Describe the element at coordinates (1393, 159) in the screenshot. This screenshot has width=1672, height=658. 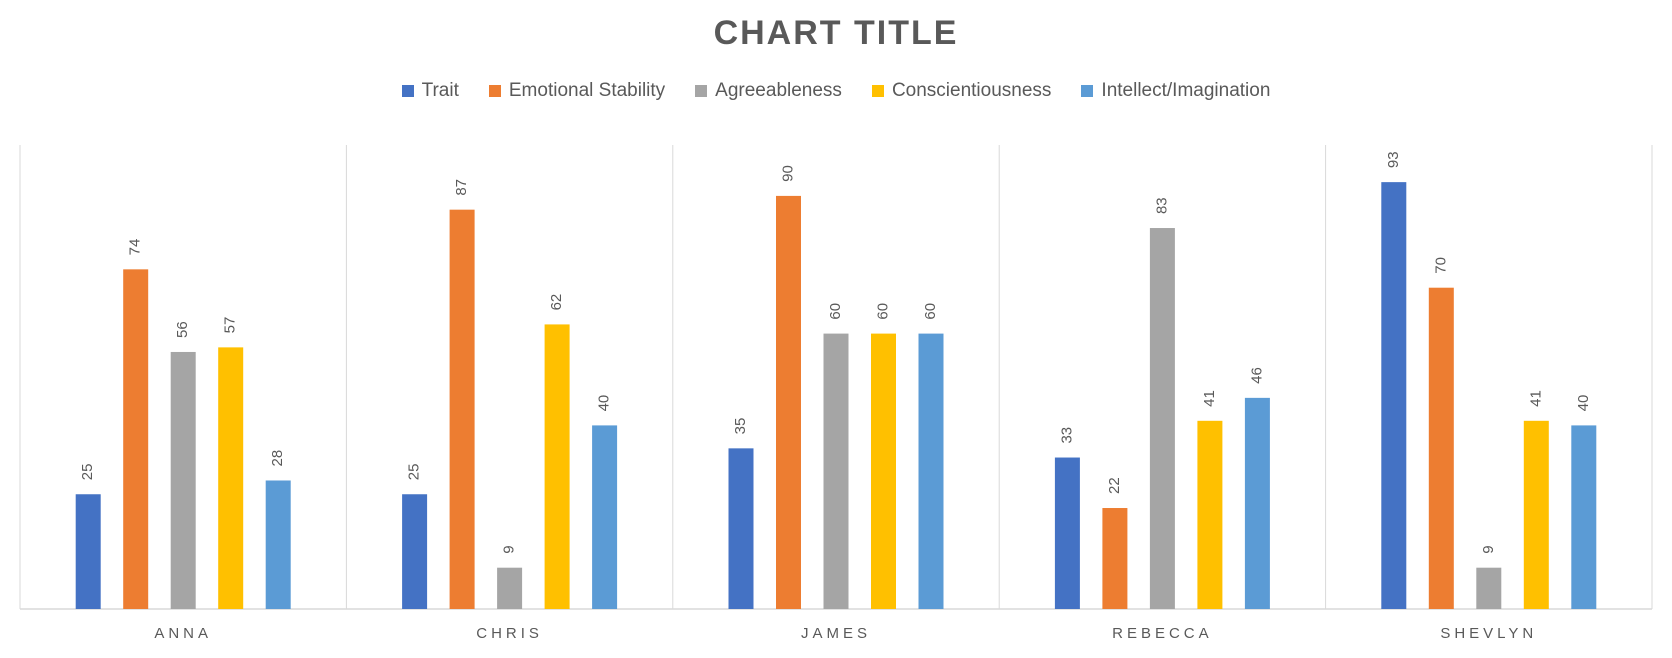
I see `data-label: 93` at that location.